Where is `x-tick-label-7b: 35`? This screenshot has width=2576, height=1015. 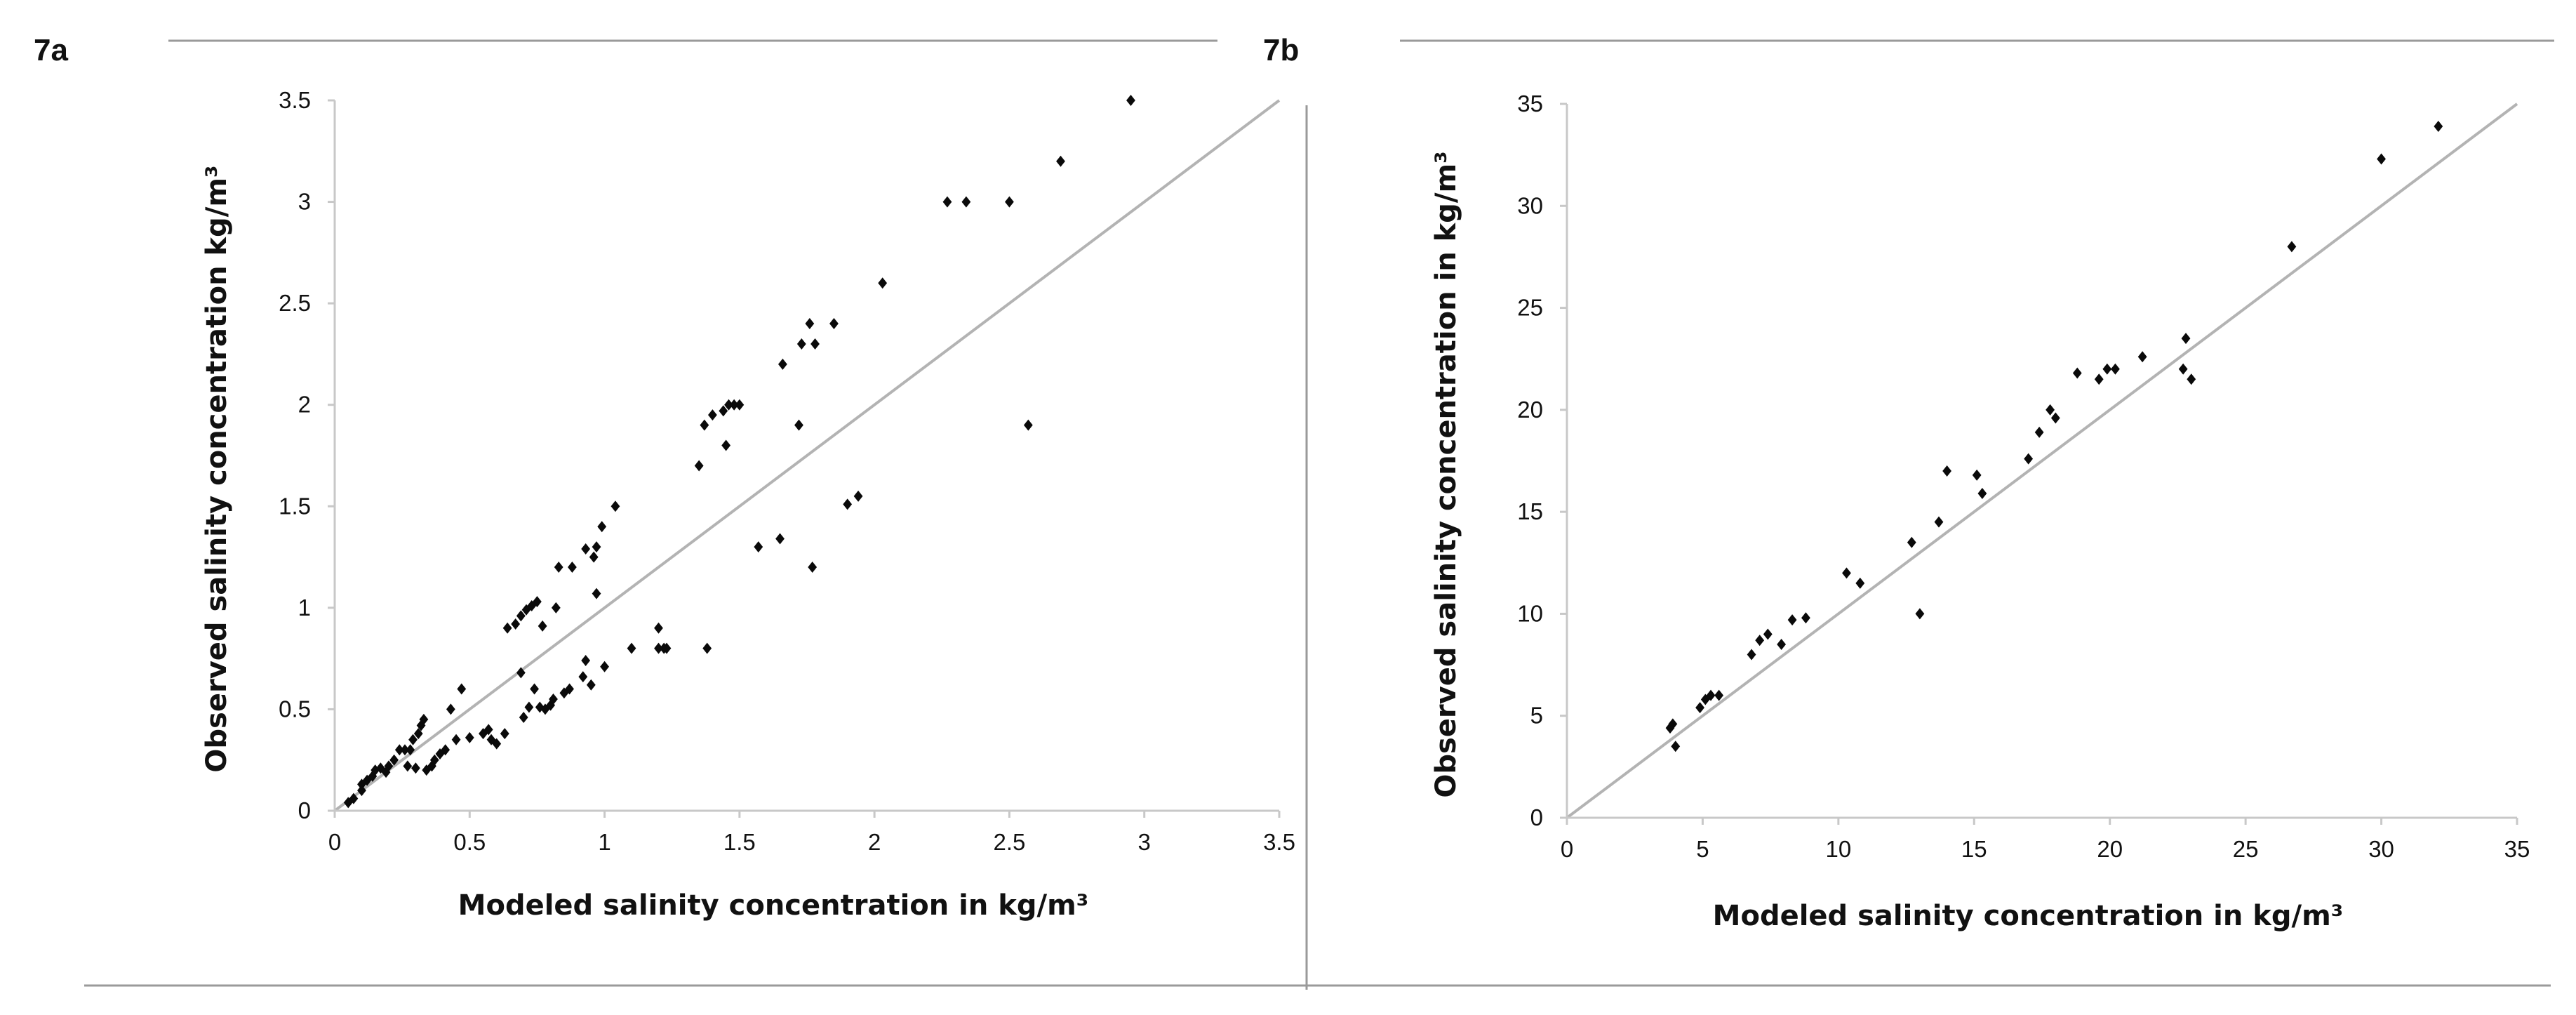
x-tick-label-7b: 35 is located at coordinates (2517, 849).